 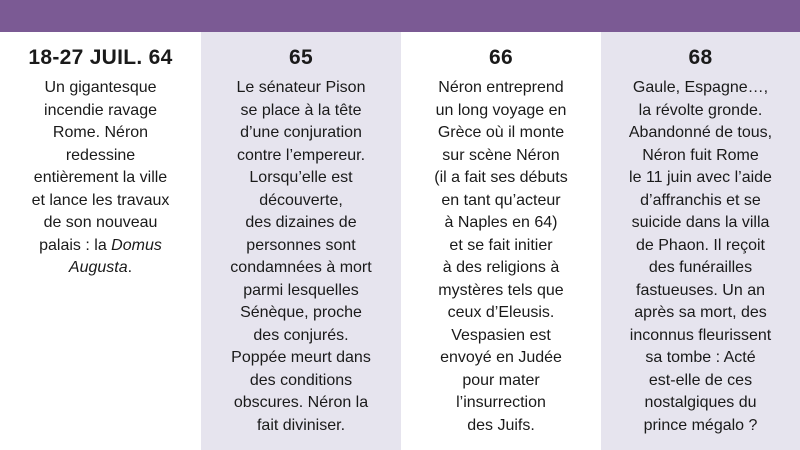 What do you see at coordinates (501, 402) in the screenshot?
I see `text-line: l’insurrection` at bounding box center [501, 402].